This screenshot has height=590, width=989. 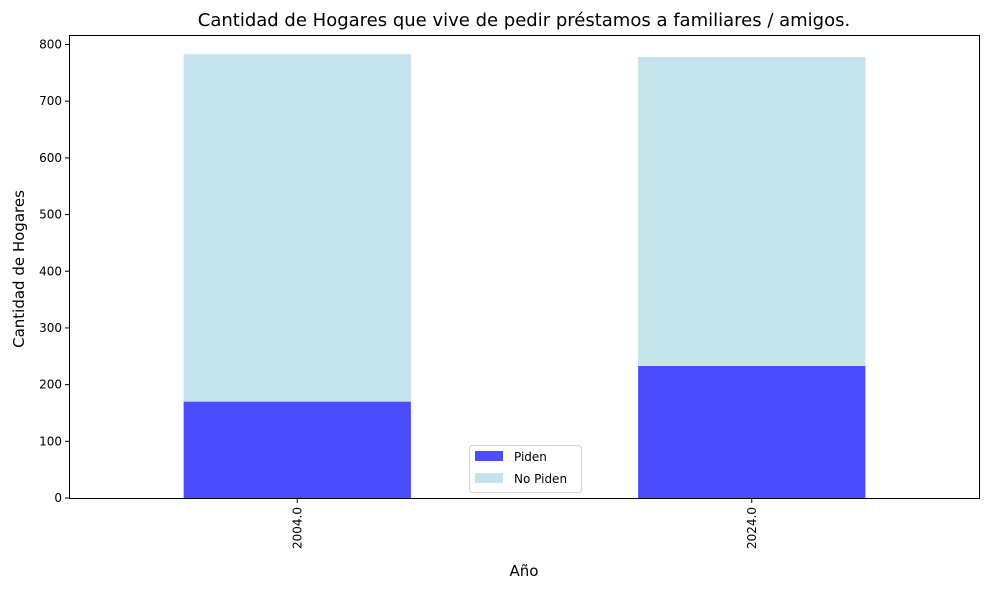 What do you see at coordinates (540, 479) in the screenshot?
I see `legend-label-no-piden: No Piden` at bounding box center [540, 479].